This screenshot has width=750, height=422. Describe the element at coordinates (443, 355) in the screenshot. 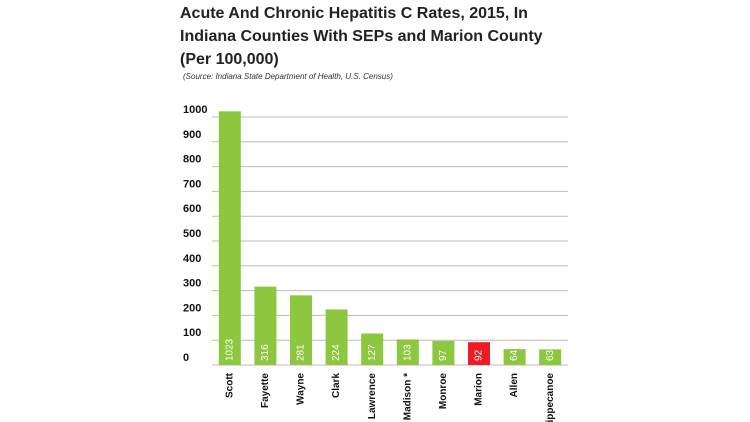

I see `value-label-6: 97` at that location.